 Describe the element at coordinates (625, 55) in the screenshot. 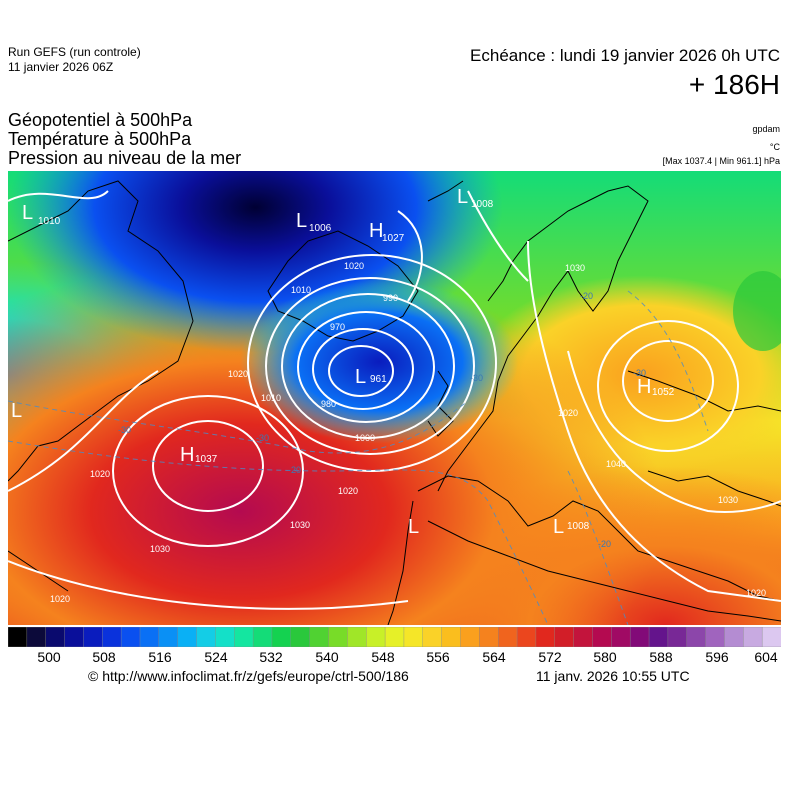

I see `echeance-label: Echéance : lundi 19 janvier 2026 0h UTC` at that location.